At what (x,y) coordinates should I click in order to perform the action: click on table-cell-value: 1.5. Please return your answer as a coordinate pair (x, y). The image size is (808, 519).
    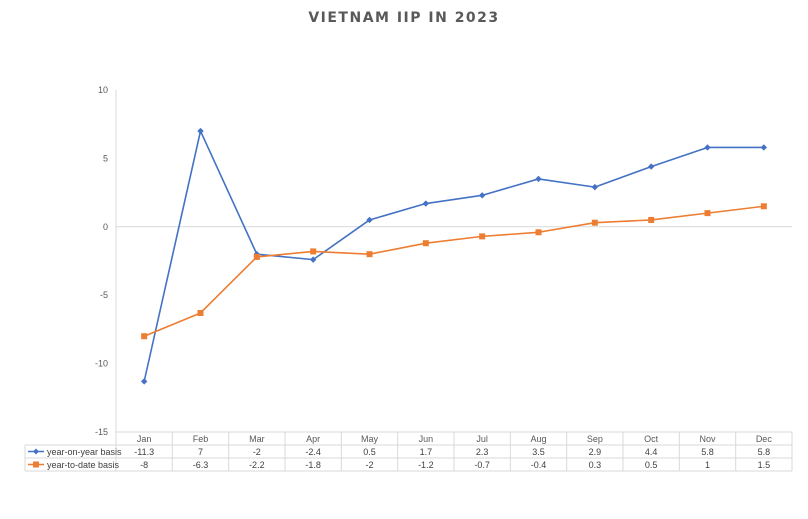
    Looking at the image, I should click on (764, 465).